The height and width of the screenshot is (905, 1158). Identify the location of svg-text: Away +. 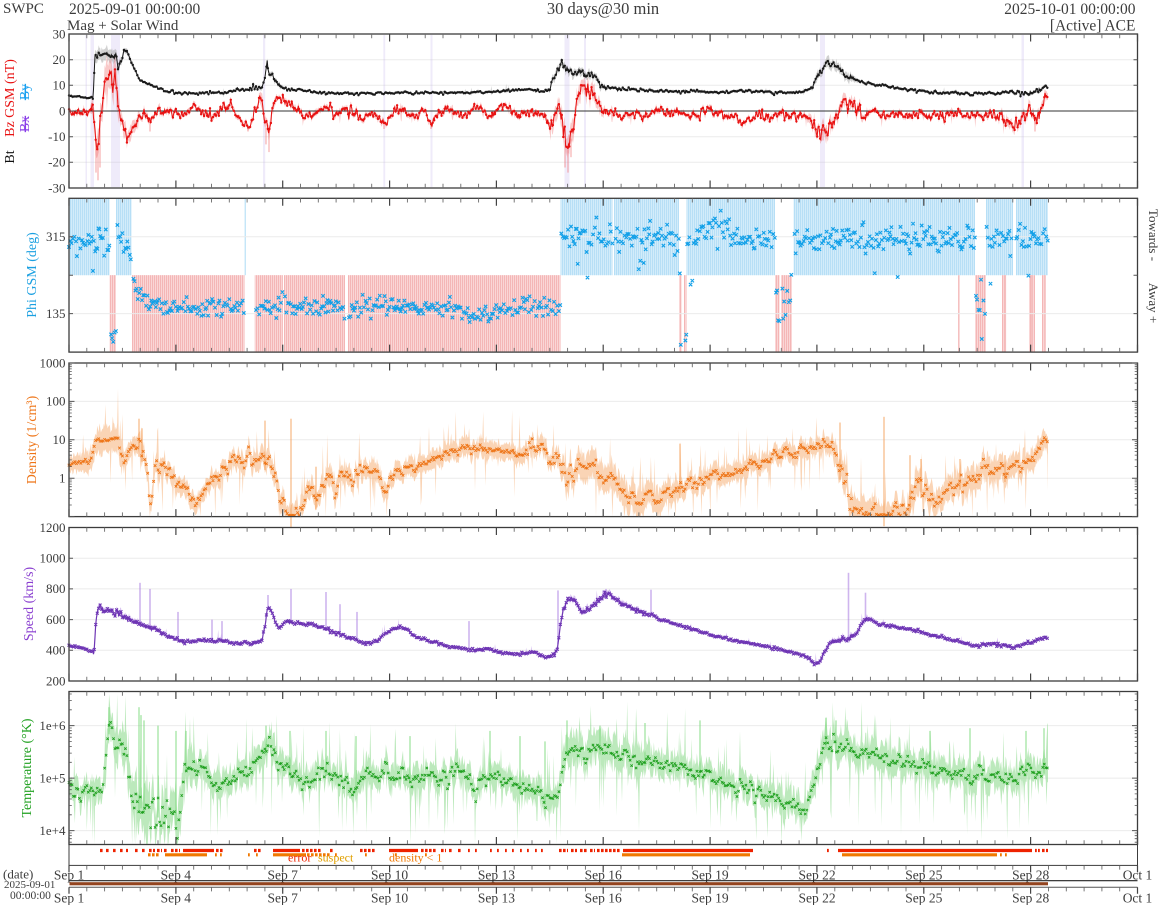
(1152, 303).